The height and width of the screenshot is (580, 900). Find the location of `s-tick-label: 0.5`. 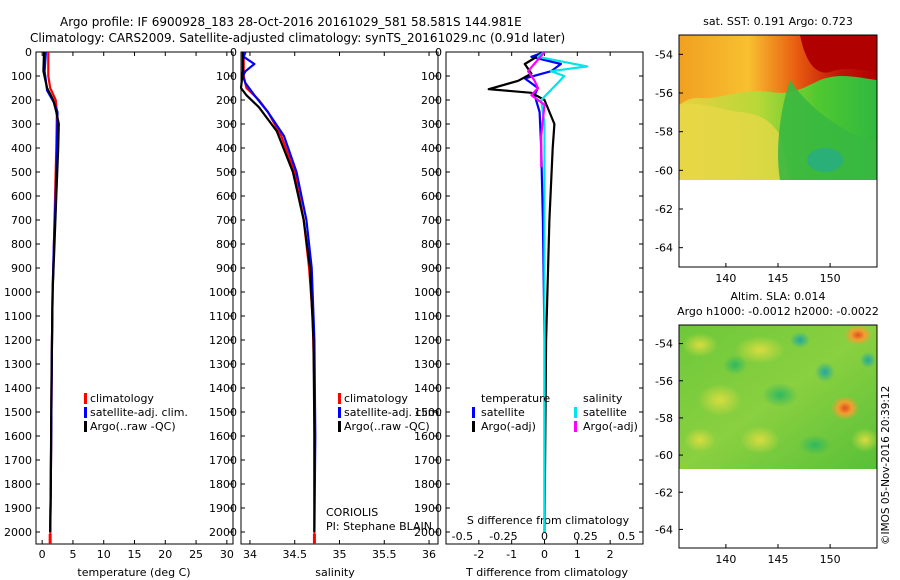

s-tick-label: 0.5 is located at coordinates (627, 536).